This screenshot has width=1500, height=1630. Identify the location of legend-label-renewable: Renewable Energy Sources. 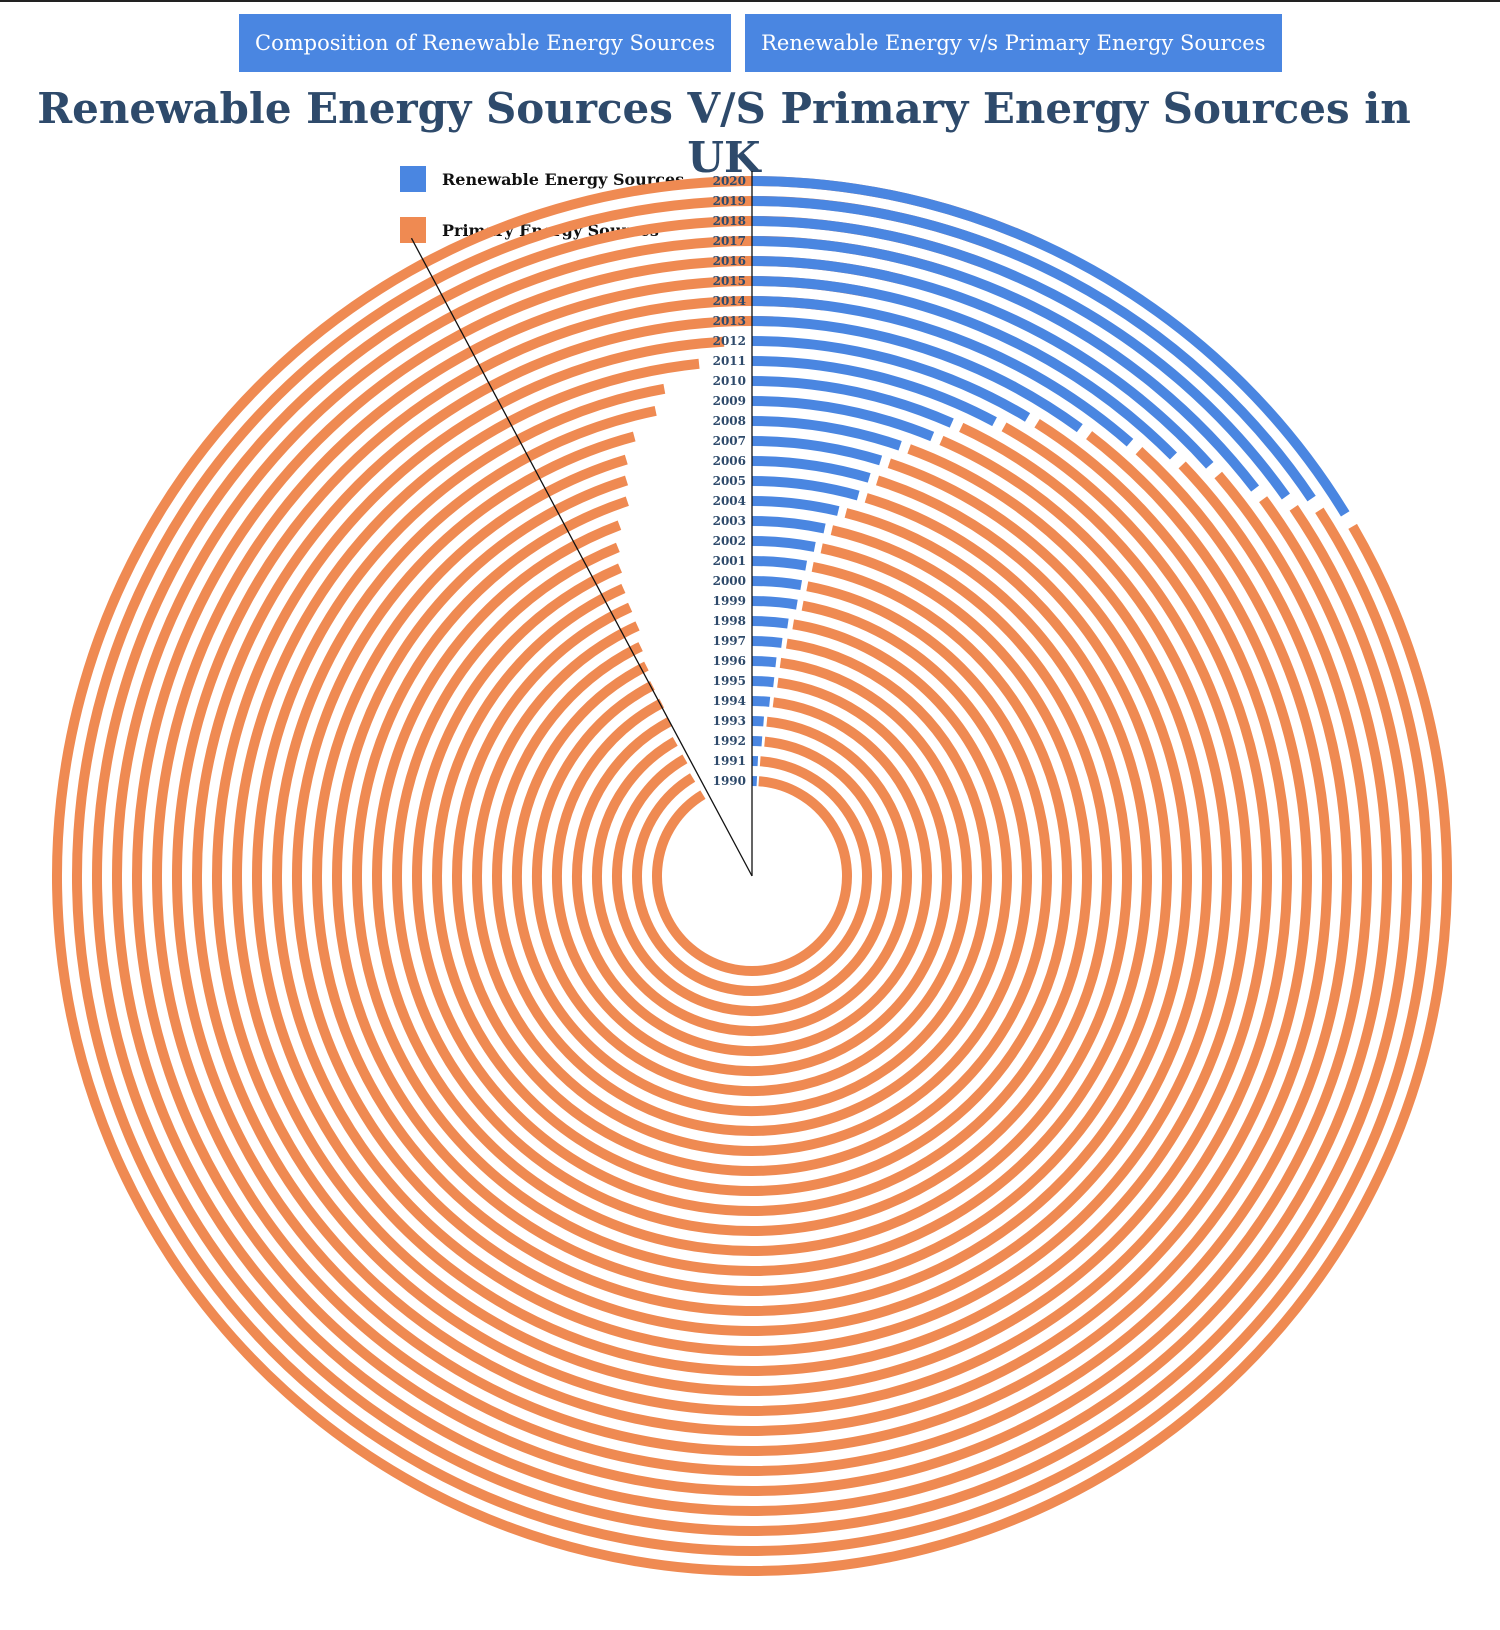
(563, 179).